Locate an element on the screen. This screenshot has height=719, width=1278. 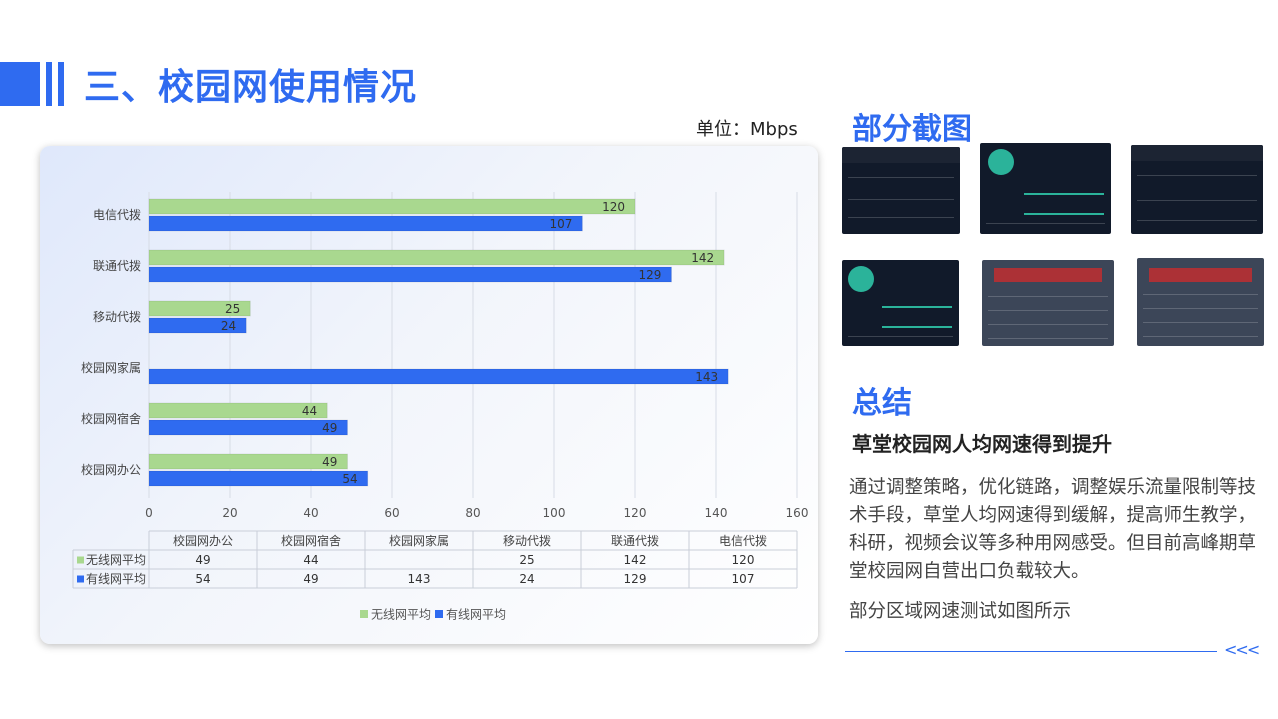
page-title: 三、校园网使用情况 is located at coordinates (251, 87).